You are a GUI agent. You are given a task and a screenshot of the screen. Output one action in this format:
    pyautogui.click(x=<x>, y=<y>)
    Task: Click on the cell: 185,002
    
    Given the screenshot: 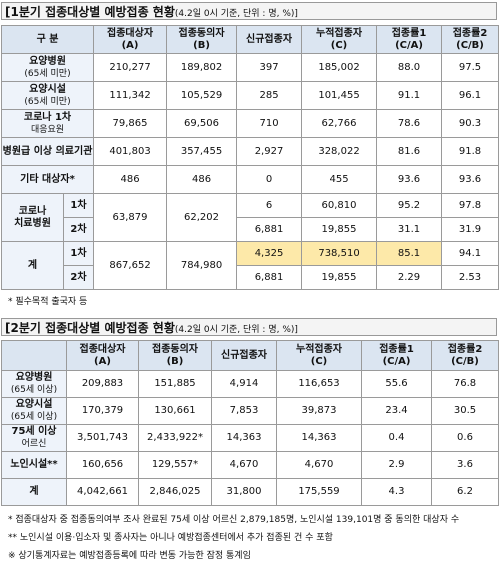 What is the action you would take?
    pyautogui.click(x=339, y=67)
    